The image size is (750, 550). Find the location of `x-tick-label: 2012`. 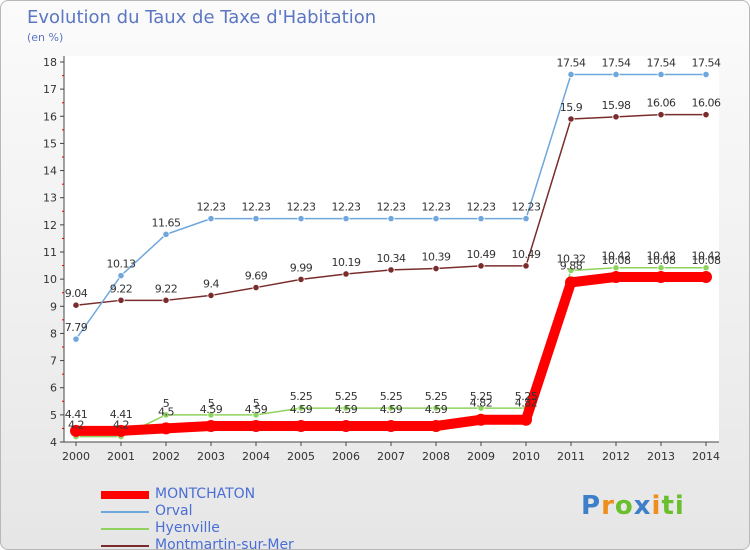

x-tick-label: 2012 is located at coordinates (616, 456).